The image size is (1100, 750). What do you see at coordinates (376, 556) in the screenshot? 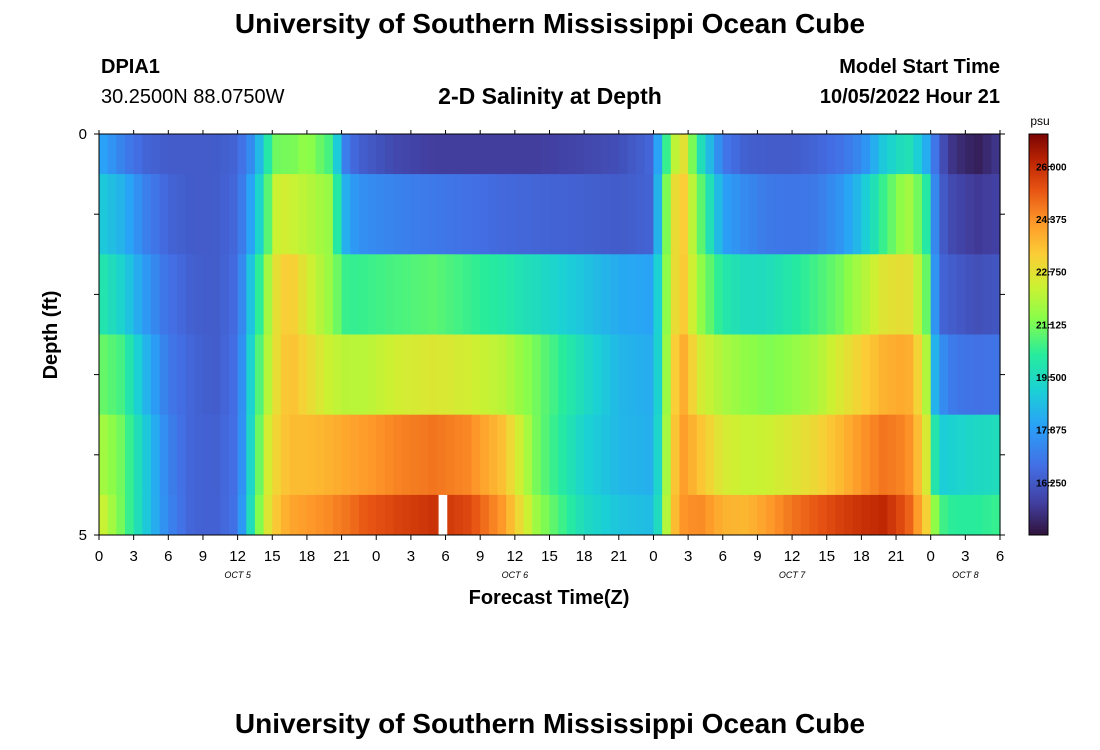
I see `x-tick-label: 0` at bounding box center [376, 556].